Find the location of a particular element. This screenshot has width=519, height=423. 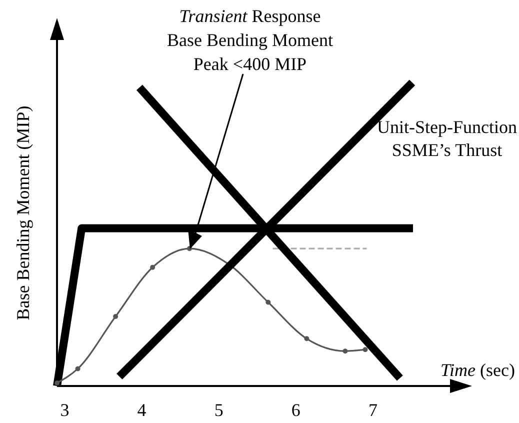

text: Transient Response Base Bending Moment Peak <400 MIP is located at coordinates (250, 40).